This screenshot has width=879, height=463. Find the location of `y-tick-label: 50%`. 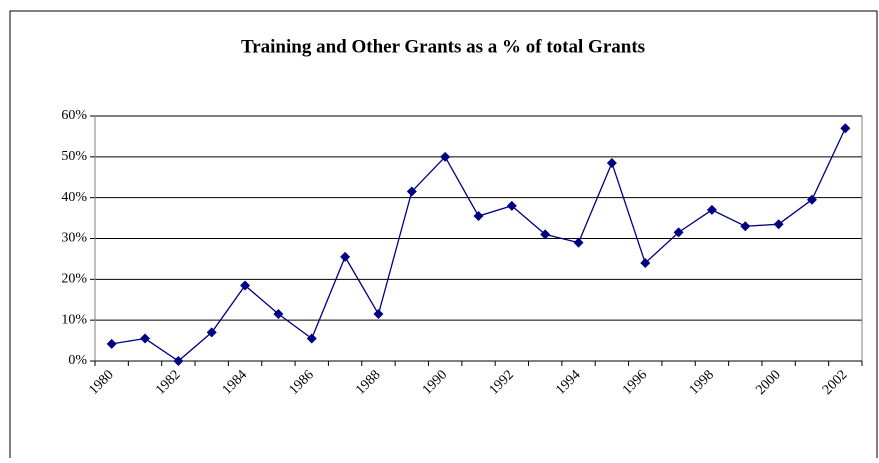

y-tick-label: 50% is located at coordinates (74, 156).